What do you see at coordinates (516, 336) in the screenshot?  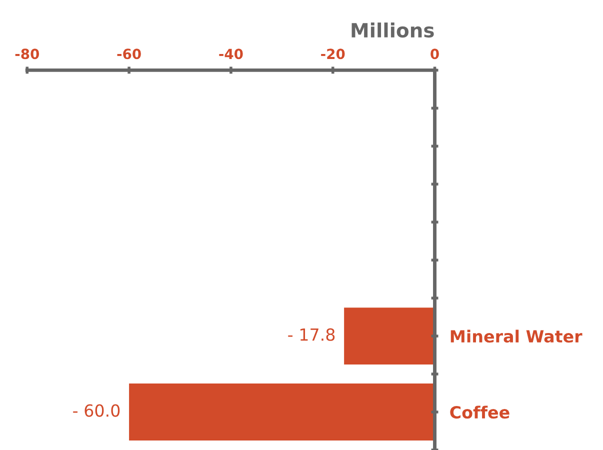 I see `y-tick-label: Mineral Water` at bounding box center [516, 336].